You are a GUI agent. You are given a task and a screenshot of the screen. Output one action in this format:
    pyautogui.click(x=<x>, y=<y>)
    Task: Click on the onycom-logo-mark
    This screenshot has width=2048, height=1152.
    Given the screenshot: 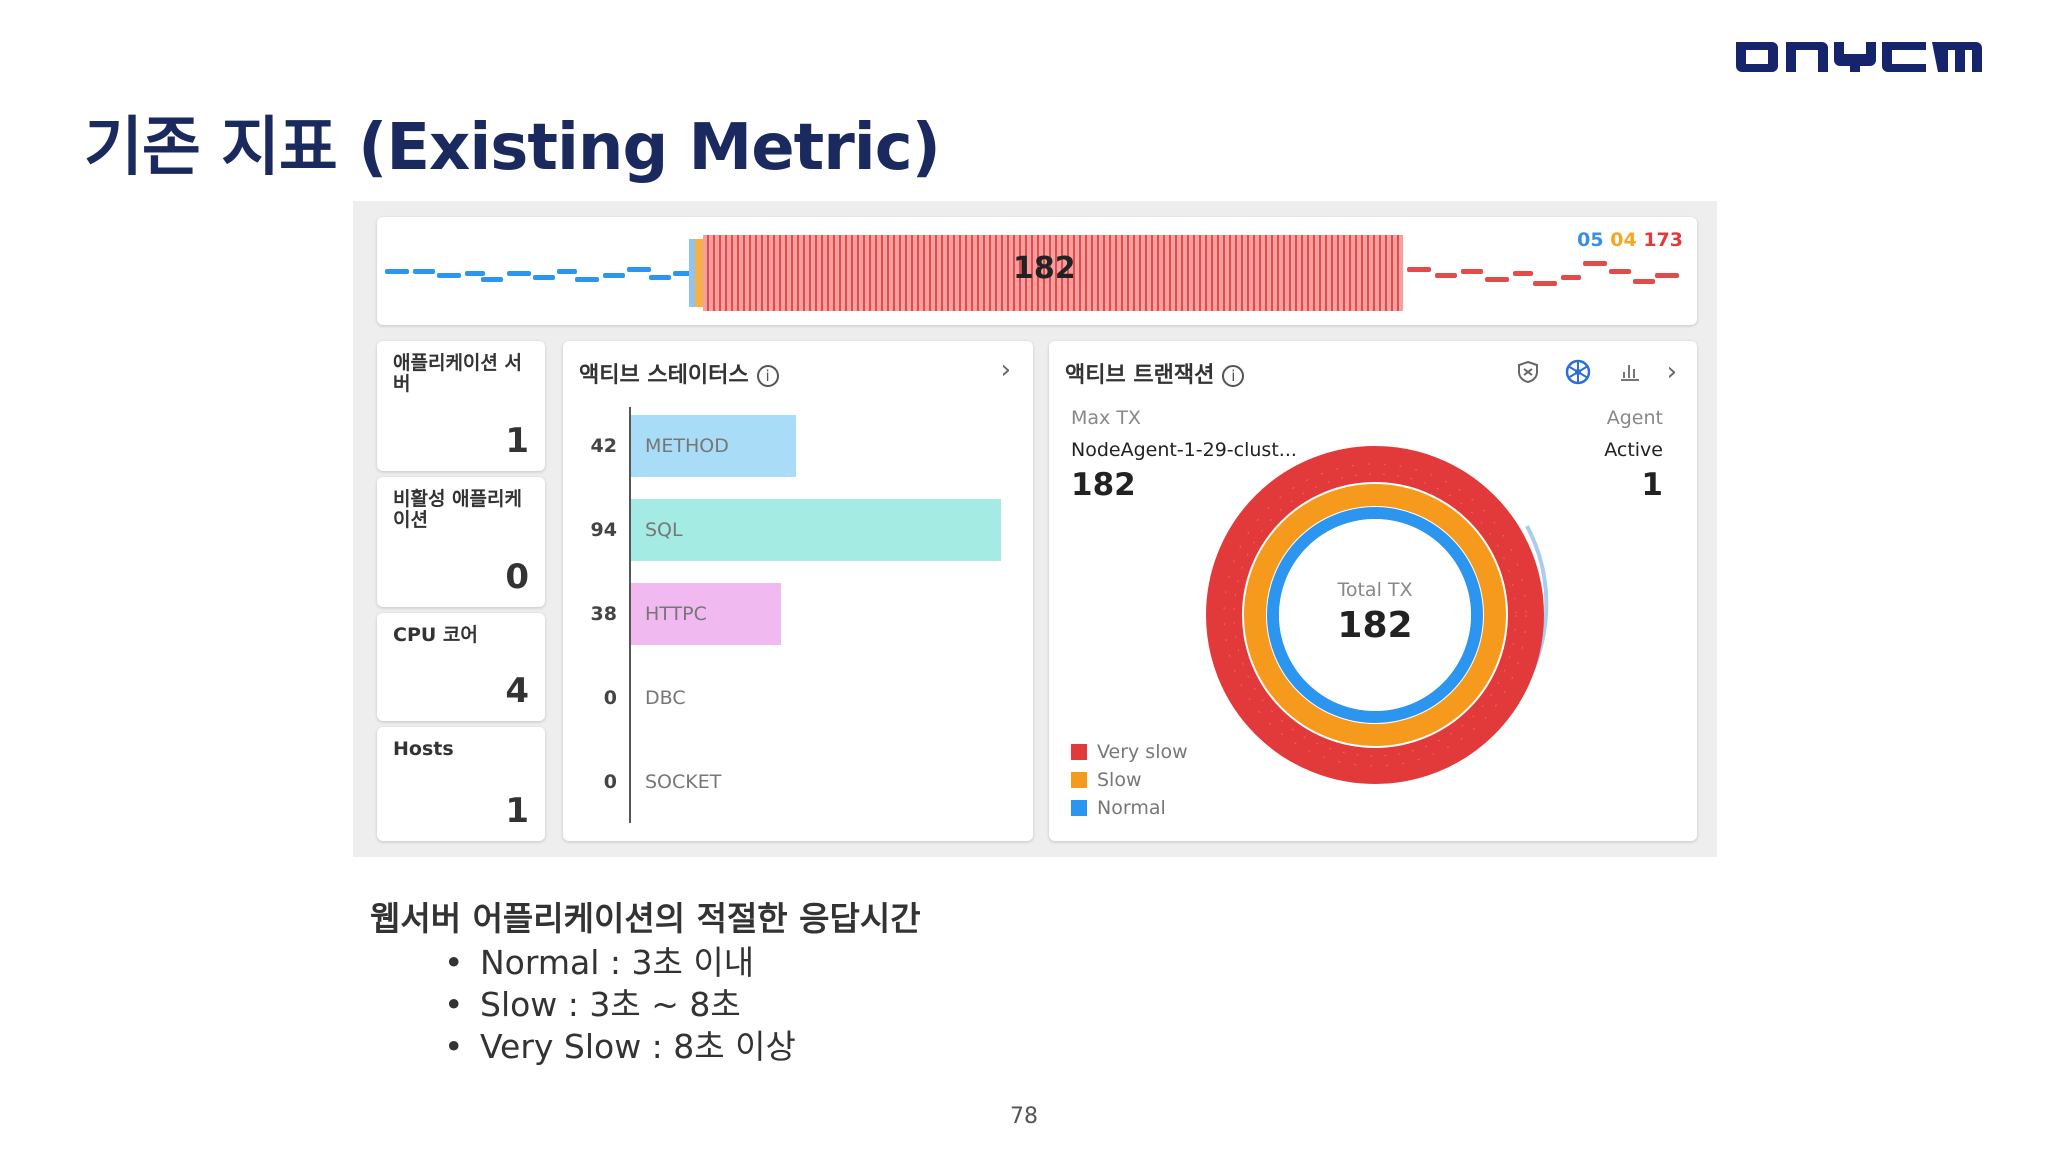 What is the action you would take?
    pyautogui.click(x=1859, y=57)
    